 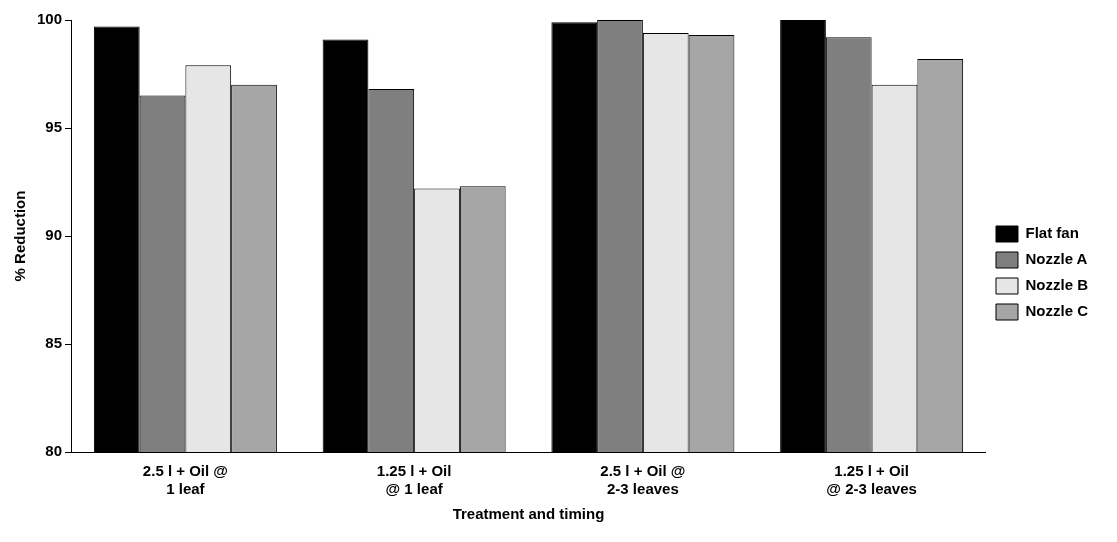 What do you see at coordinates (414, 480) in the screenshot?
I see `x-tick-label: 1.25 l + Oil @ 1 leaf` at bounding box center [414, 480].